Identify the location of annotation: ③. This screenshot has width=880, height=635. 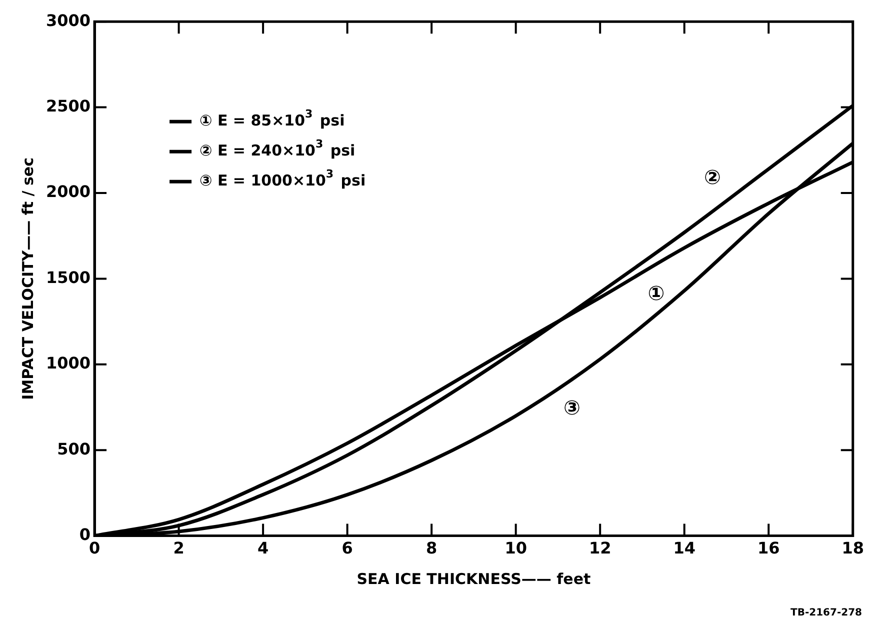
(571, 408).